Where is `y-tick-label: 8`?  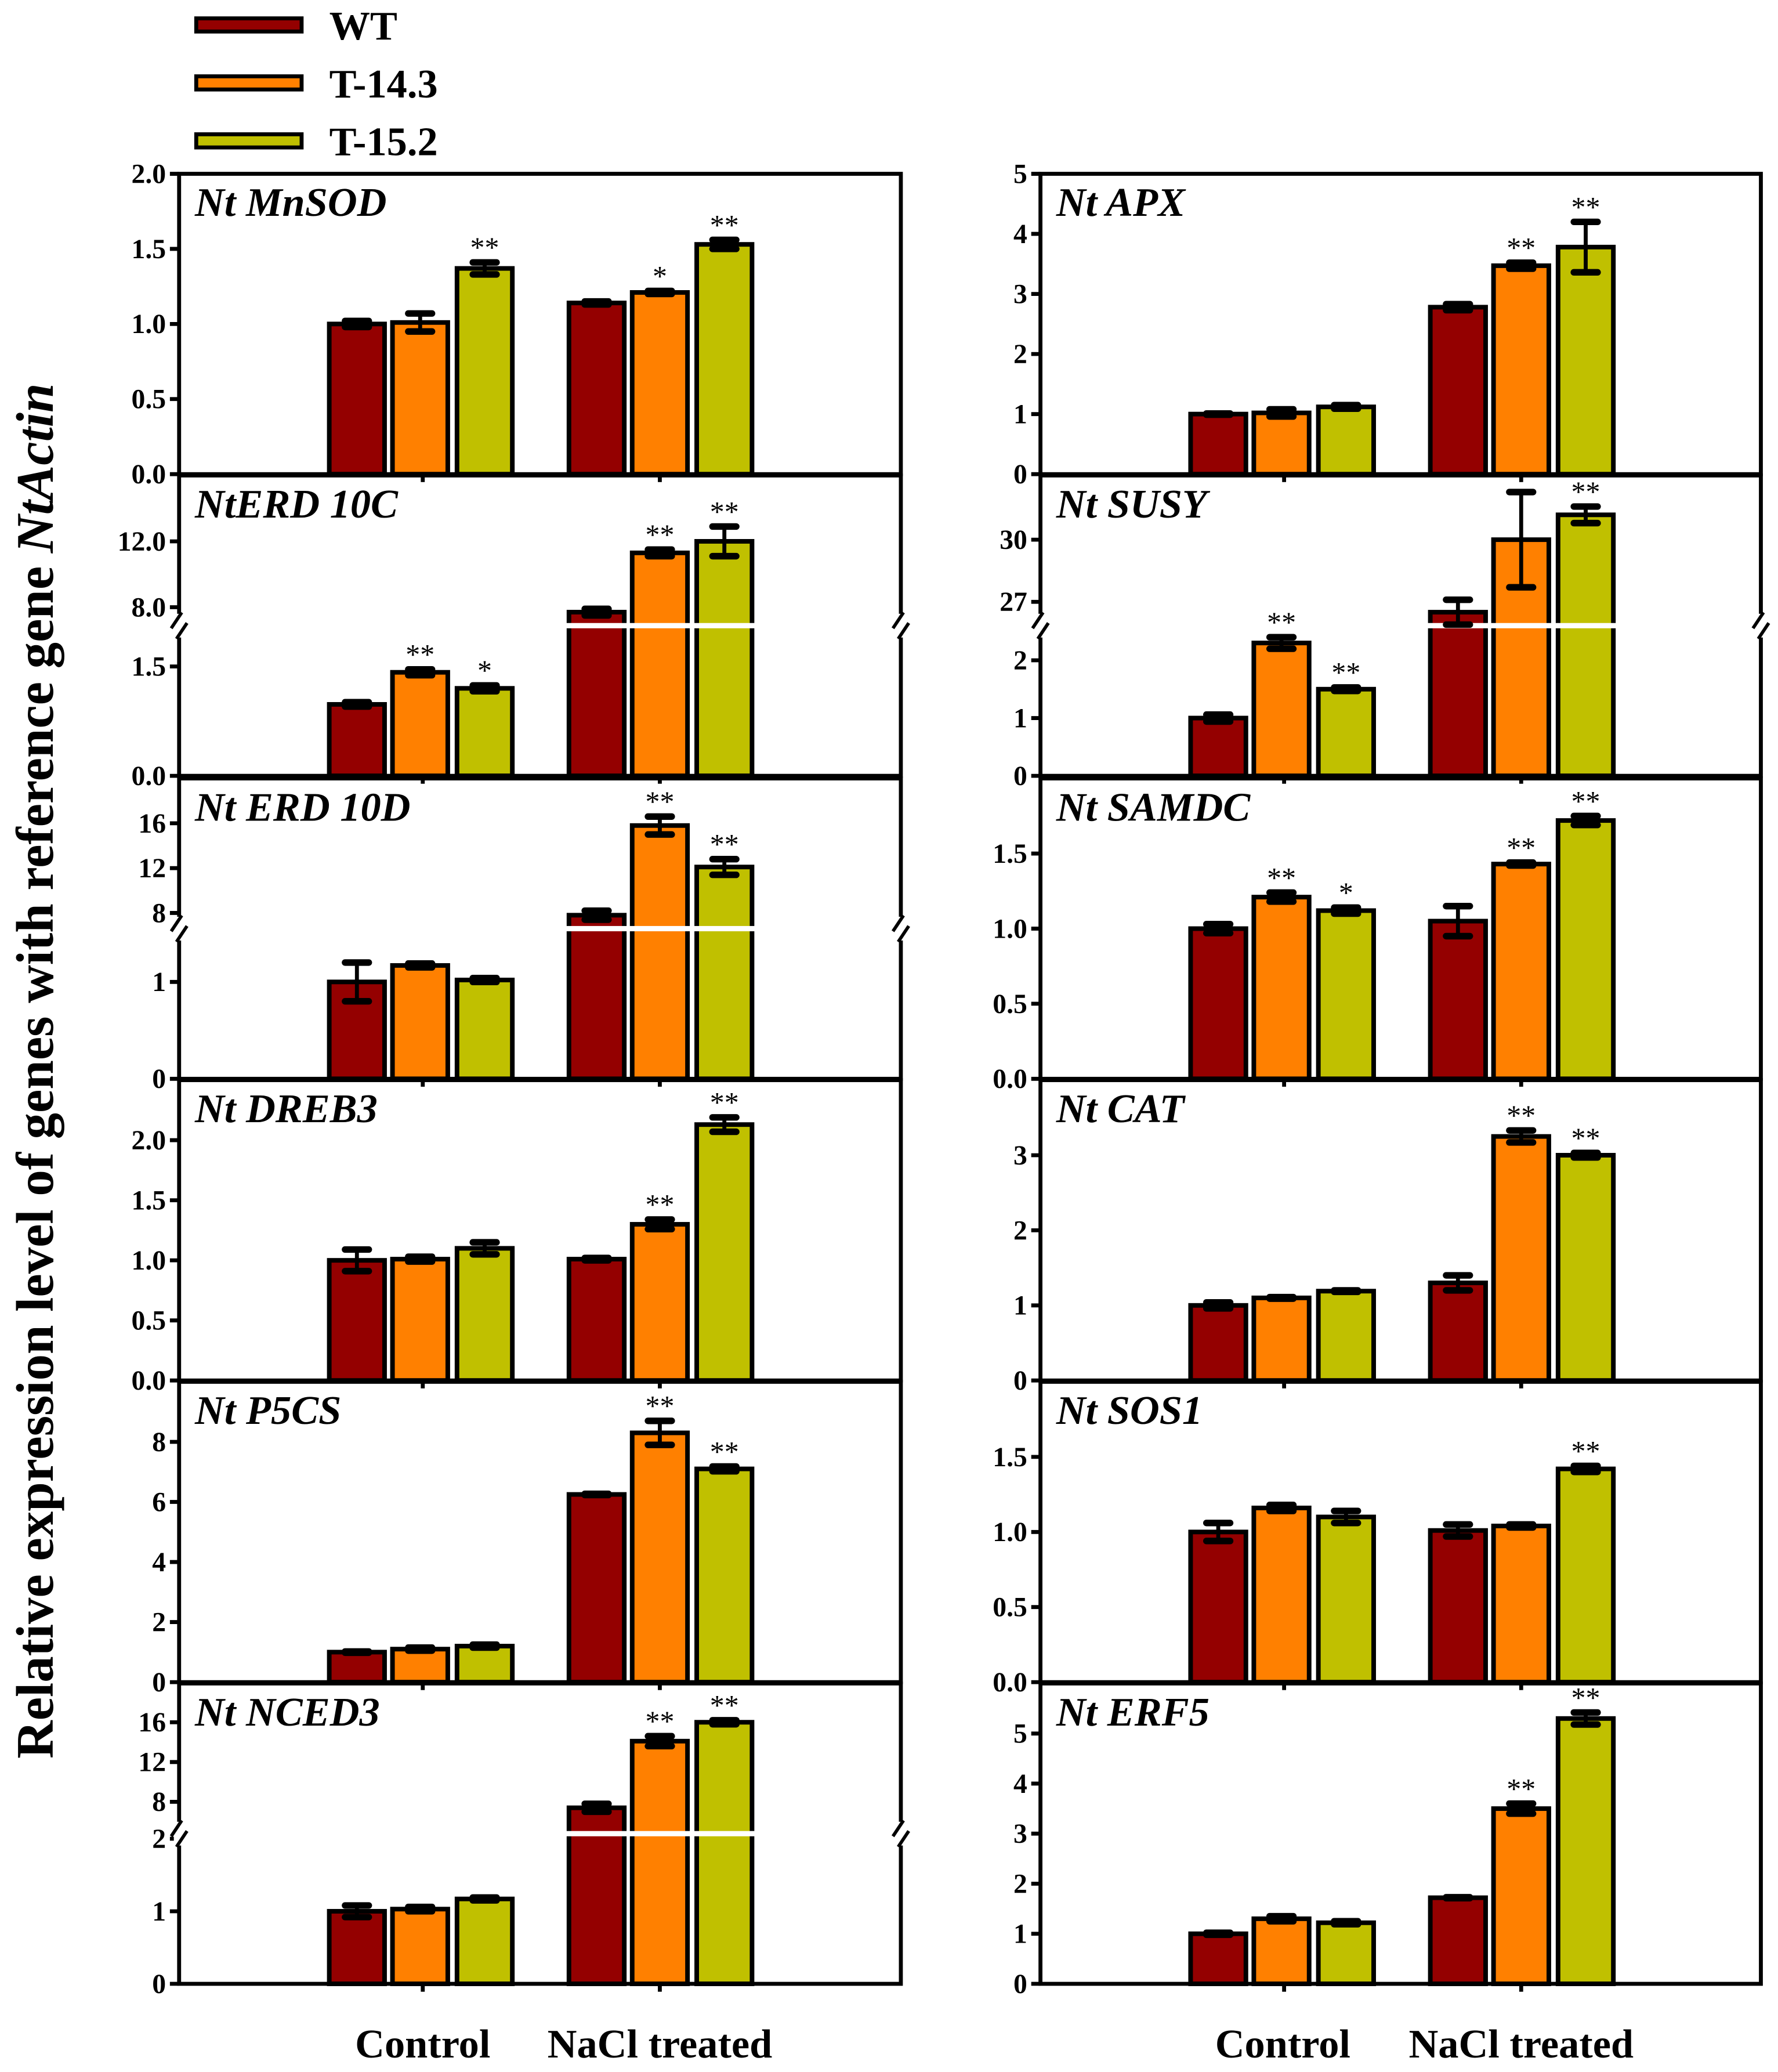
y-tick-label: 8 is located at coordinates (159, 1802).